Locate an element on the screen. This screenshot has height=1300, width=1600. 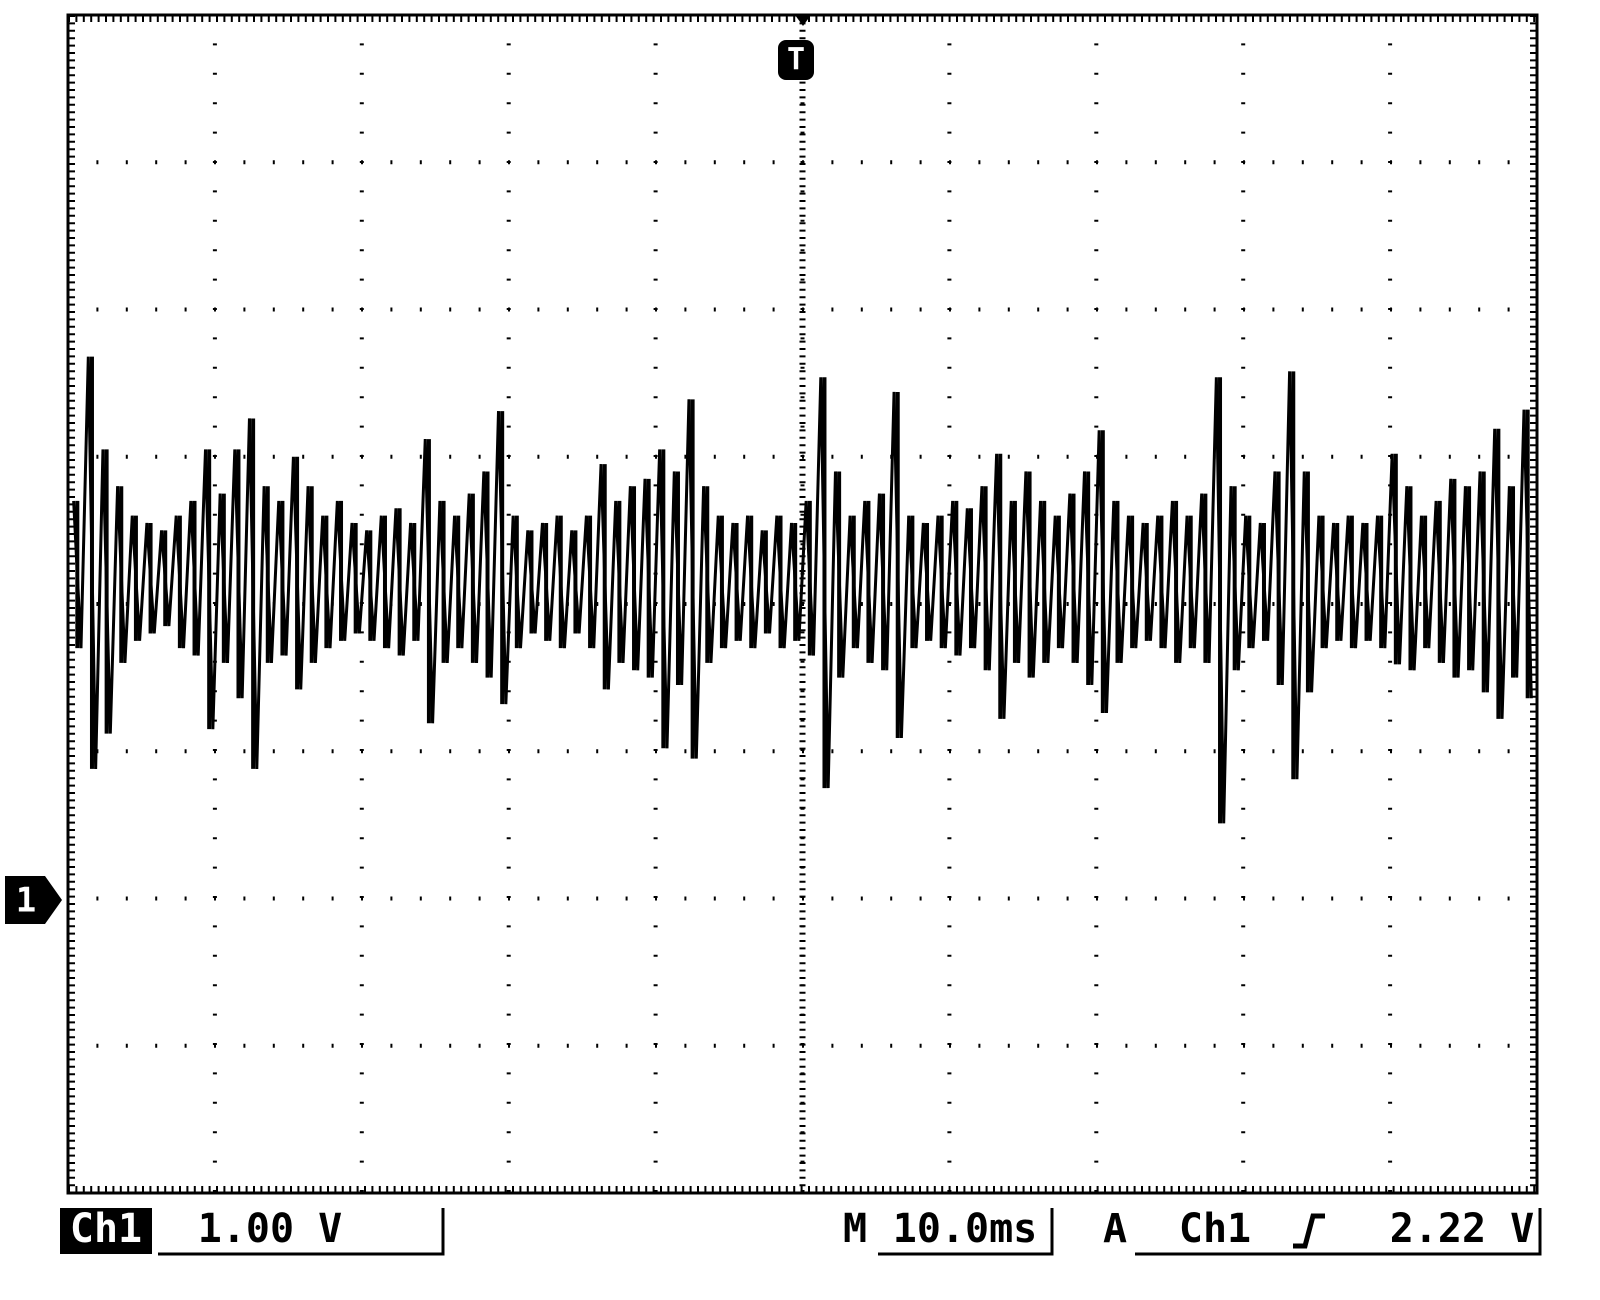
channel-label: Ch1 is located at coordinates (106, 1229).